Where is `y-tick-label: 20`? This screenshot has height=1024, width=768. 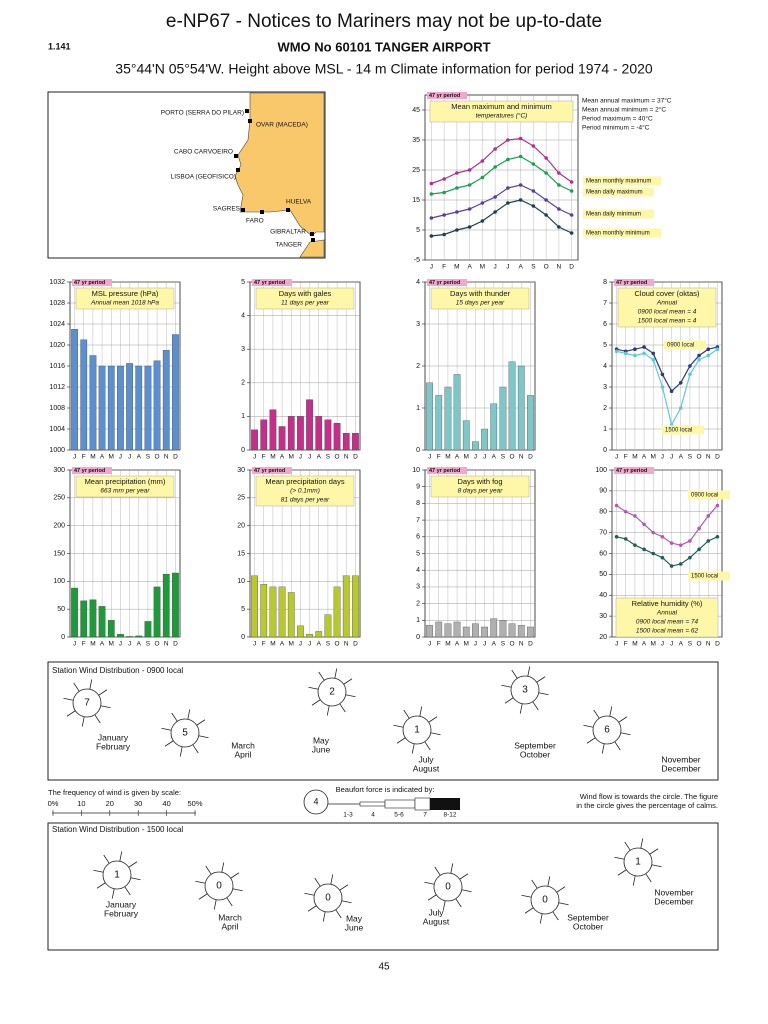 y-tick-label: 20 is located at coordinates (241, 526).